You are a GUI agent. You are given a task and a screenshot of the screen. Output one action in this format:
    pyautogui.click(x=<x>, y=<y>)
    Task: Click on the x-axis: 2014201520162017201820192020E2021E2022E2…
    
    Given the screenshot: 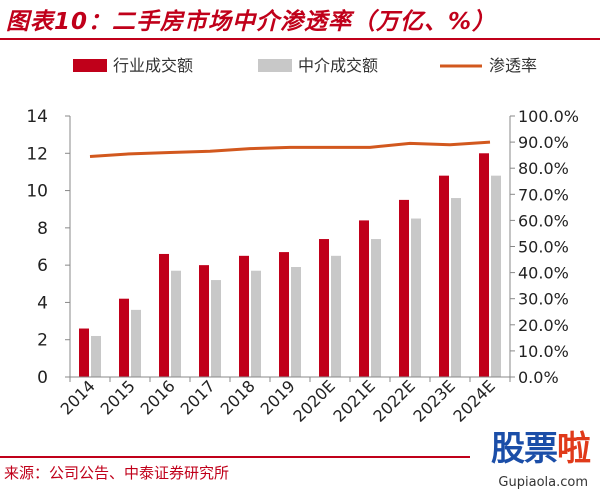 What is the action you would take?
    pyautogui.click(x=284, y=401)
    